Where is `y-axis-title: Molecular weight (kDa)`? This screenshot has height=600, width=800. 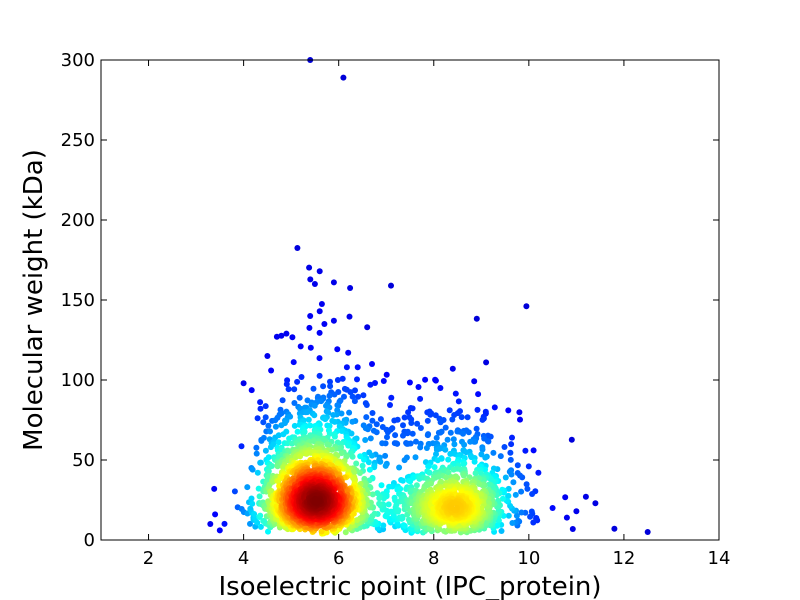 y-axis-title: Molecular weight (kDa) is located at coordinates (34, 300).